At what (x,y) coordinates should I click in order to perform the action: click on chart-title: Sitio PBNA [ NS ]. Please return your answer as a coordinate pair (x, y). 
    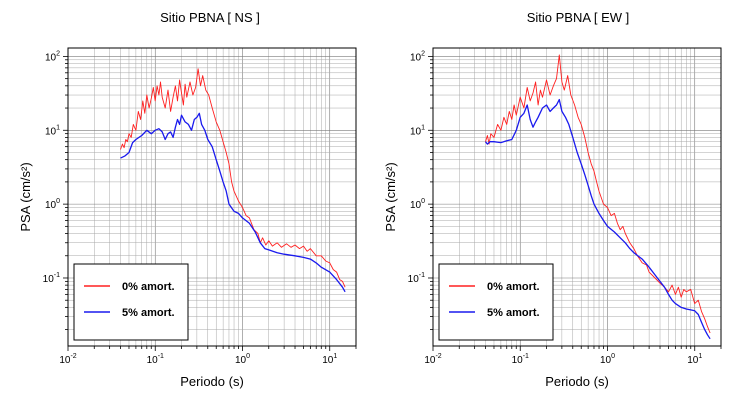
    Looking at the image, I should click on (210, 17).